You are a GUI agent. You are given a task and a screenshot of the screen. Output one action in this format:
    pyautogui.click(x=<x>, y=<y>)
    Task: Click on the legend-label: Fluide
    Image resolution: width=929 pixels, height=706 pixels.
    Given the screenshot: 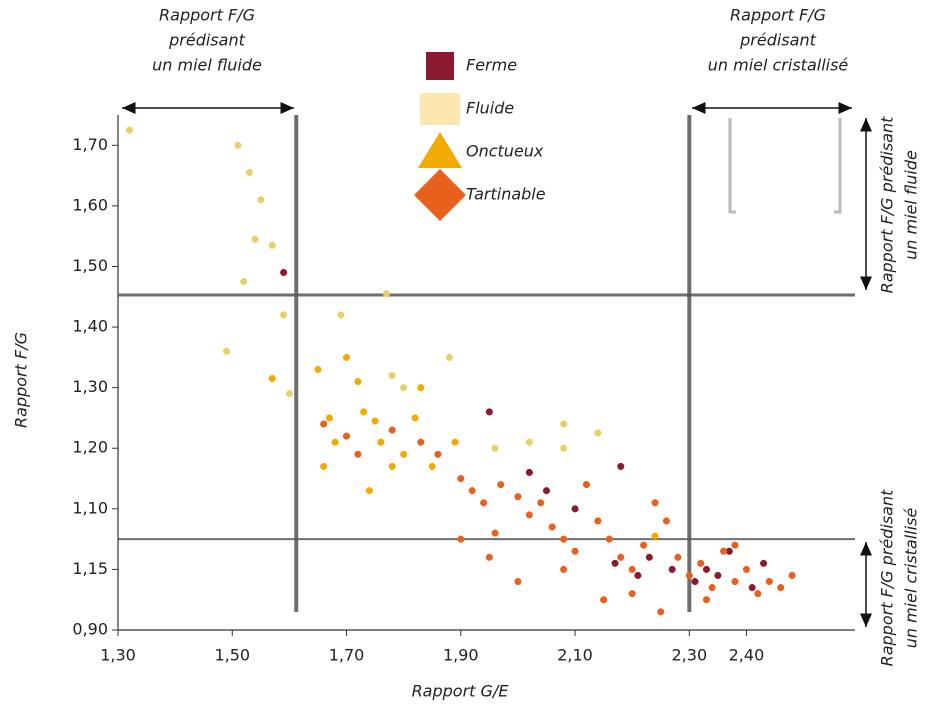 What is the action you would take?
    pyautogui.click(x=490, y=108)
    